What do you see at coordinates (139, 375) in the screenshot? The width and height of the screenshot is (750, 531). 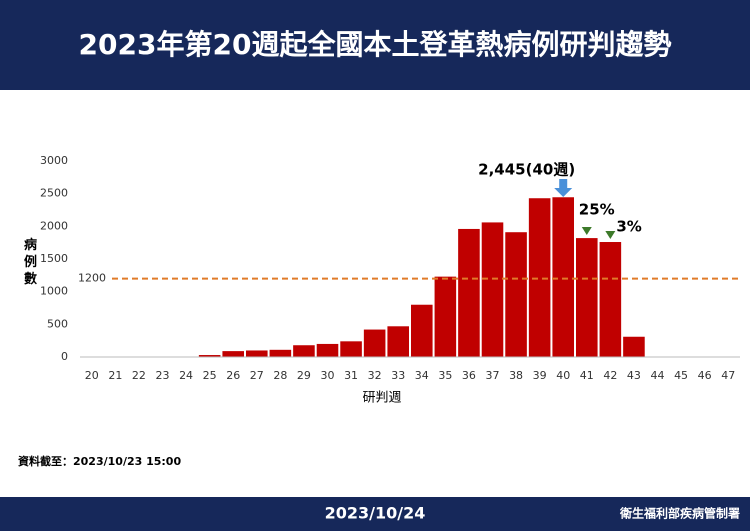 I see `x-tick-label: 22` at bounding box center [139, 375].